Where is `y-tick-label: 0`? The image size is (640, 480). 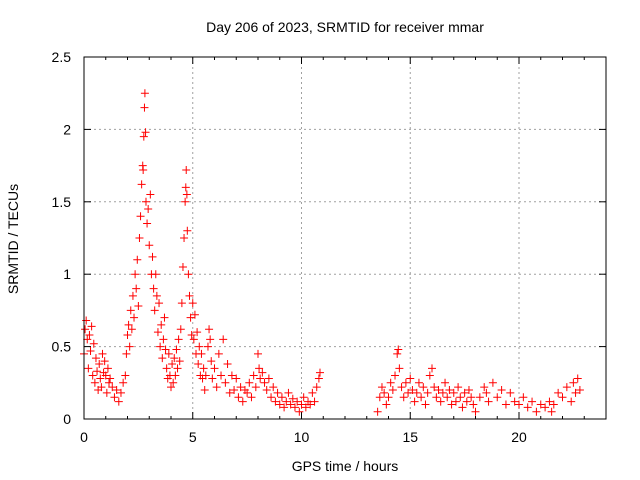 y-tick-label: 0 is located at coordinates (67, 419).